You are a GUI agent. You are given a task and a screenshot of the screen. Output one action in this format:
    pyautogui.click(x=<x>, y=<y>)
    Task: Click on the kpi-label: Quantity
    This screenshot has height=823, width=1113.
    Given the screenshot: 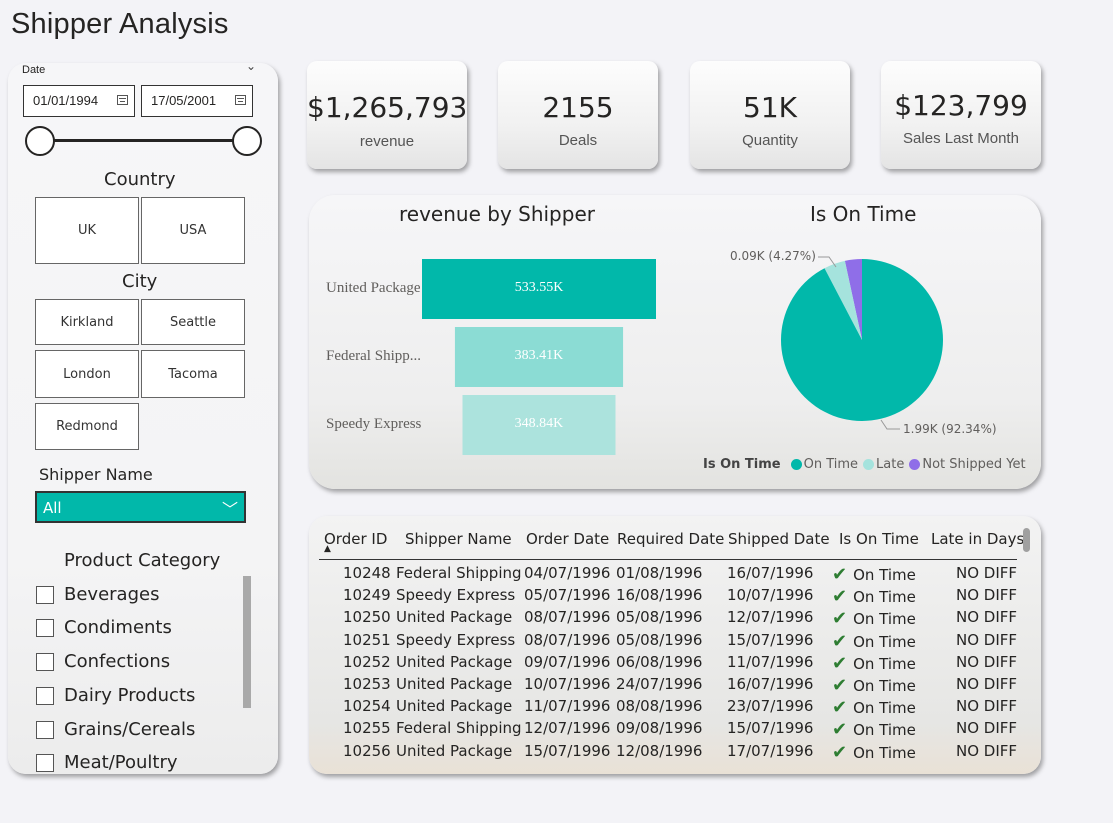 What is the action you would take?
    pyautogui.click(x=770, y=140)
    